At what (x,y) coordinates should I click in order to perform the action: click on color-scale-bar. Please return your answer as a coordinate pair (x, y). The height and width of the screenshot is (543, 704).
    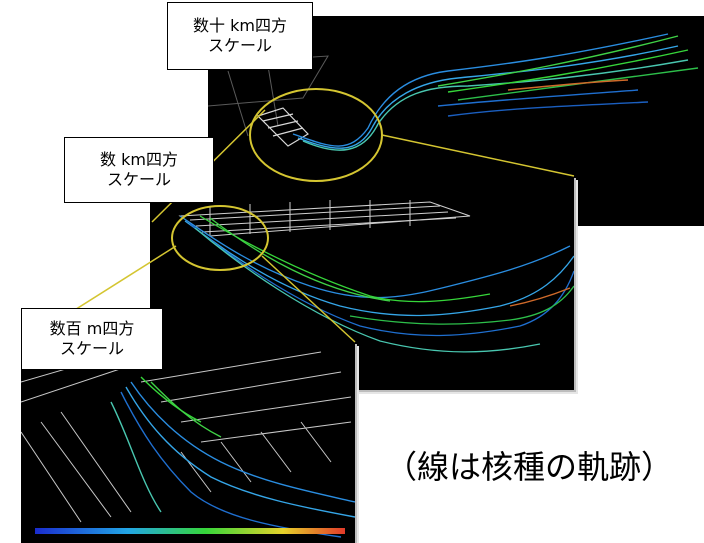
    Looking at the image, I should click on (190, 531).